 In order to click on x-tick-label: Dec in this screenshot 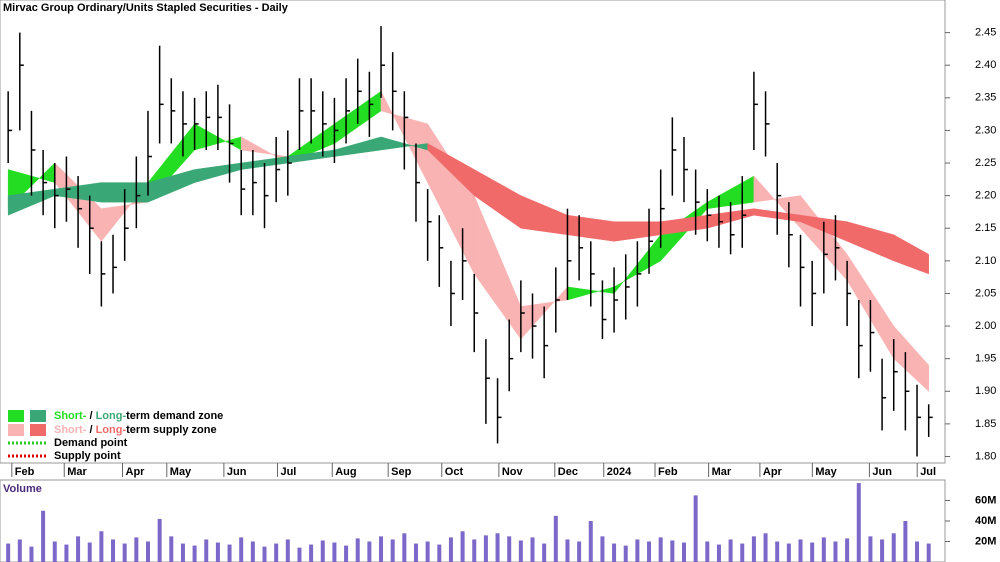, I will do `click(568, 472)`.